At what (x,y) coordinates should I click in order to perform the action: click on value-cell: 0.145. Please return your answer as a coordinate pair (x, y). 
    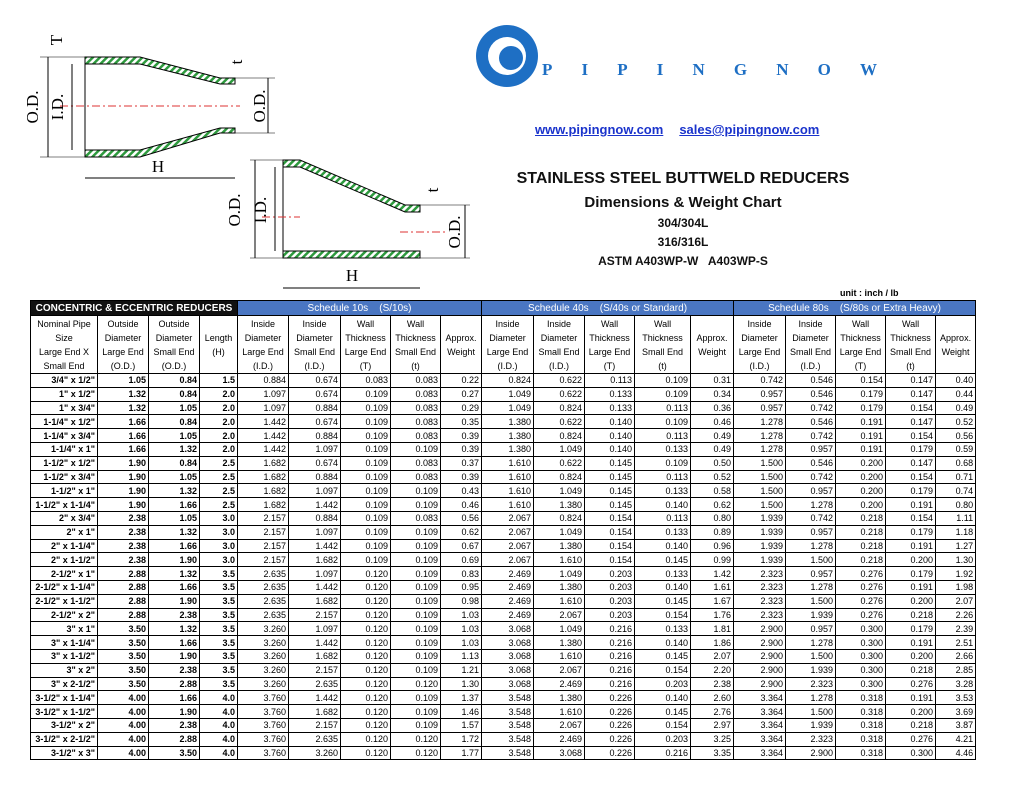
    Looking at the image, I should click on (663, 560).